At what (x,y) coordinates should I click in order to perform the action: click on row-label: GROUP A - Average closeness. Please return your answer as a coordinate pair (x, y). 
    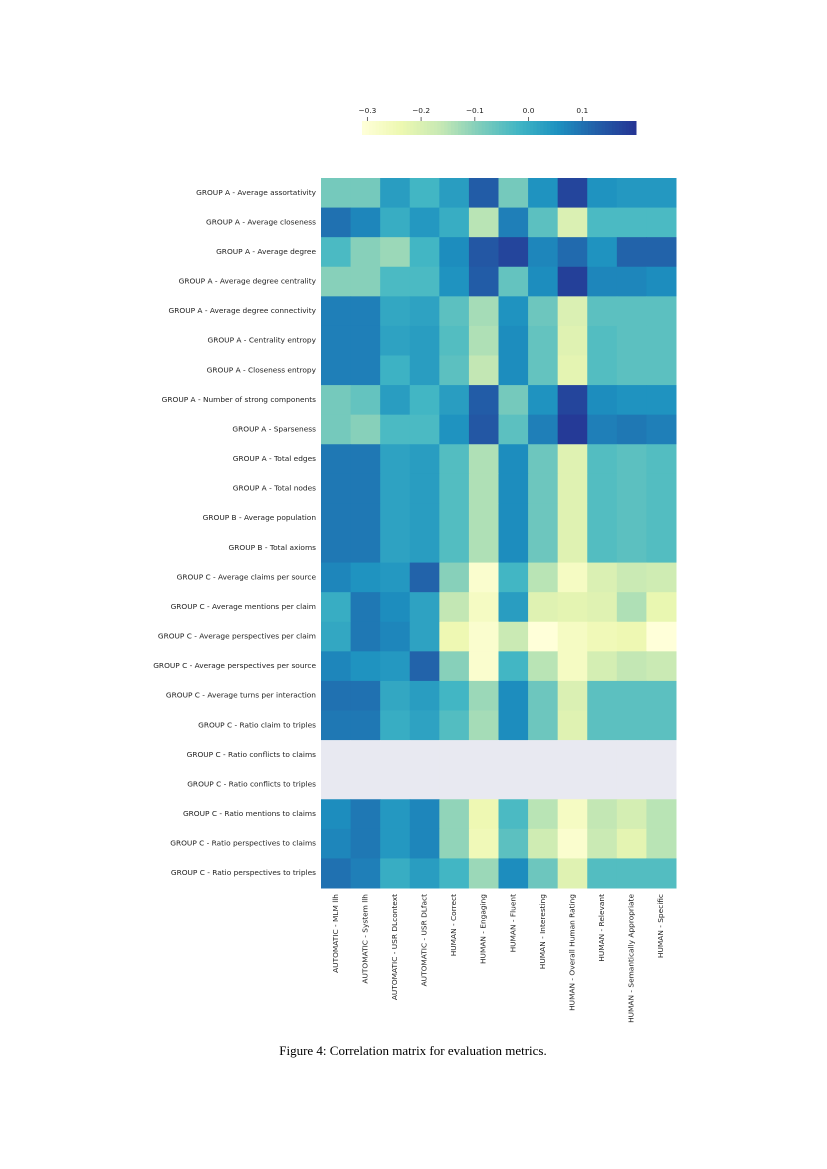
    Looking at the image, I should click on (261, 221).